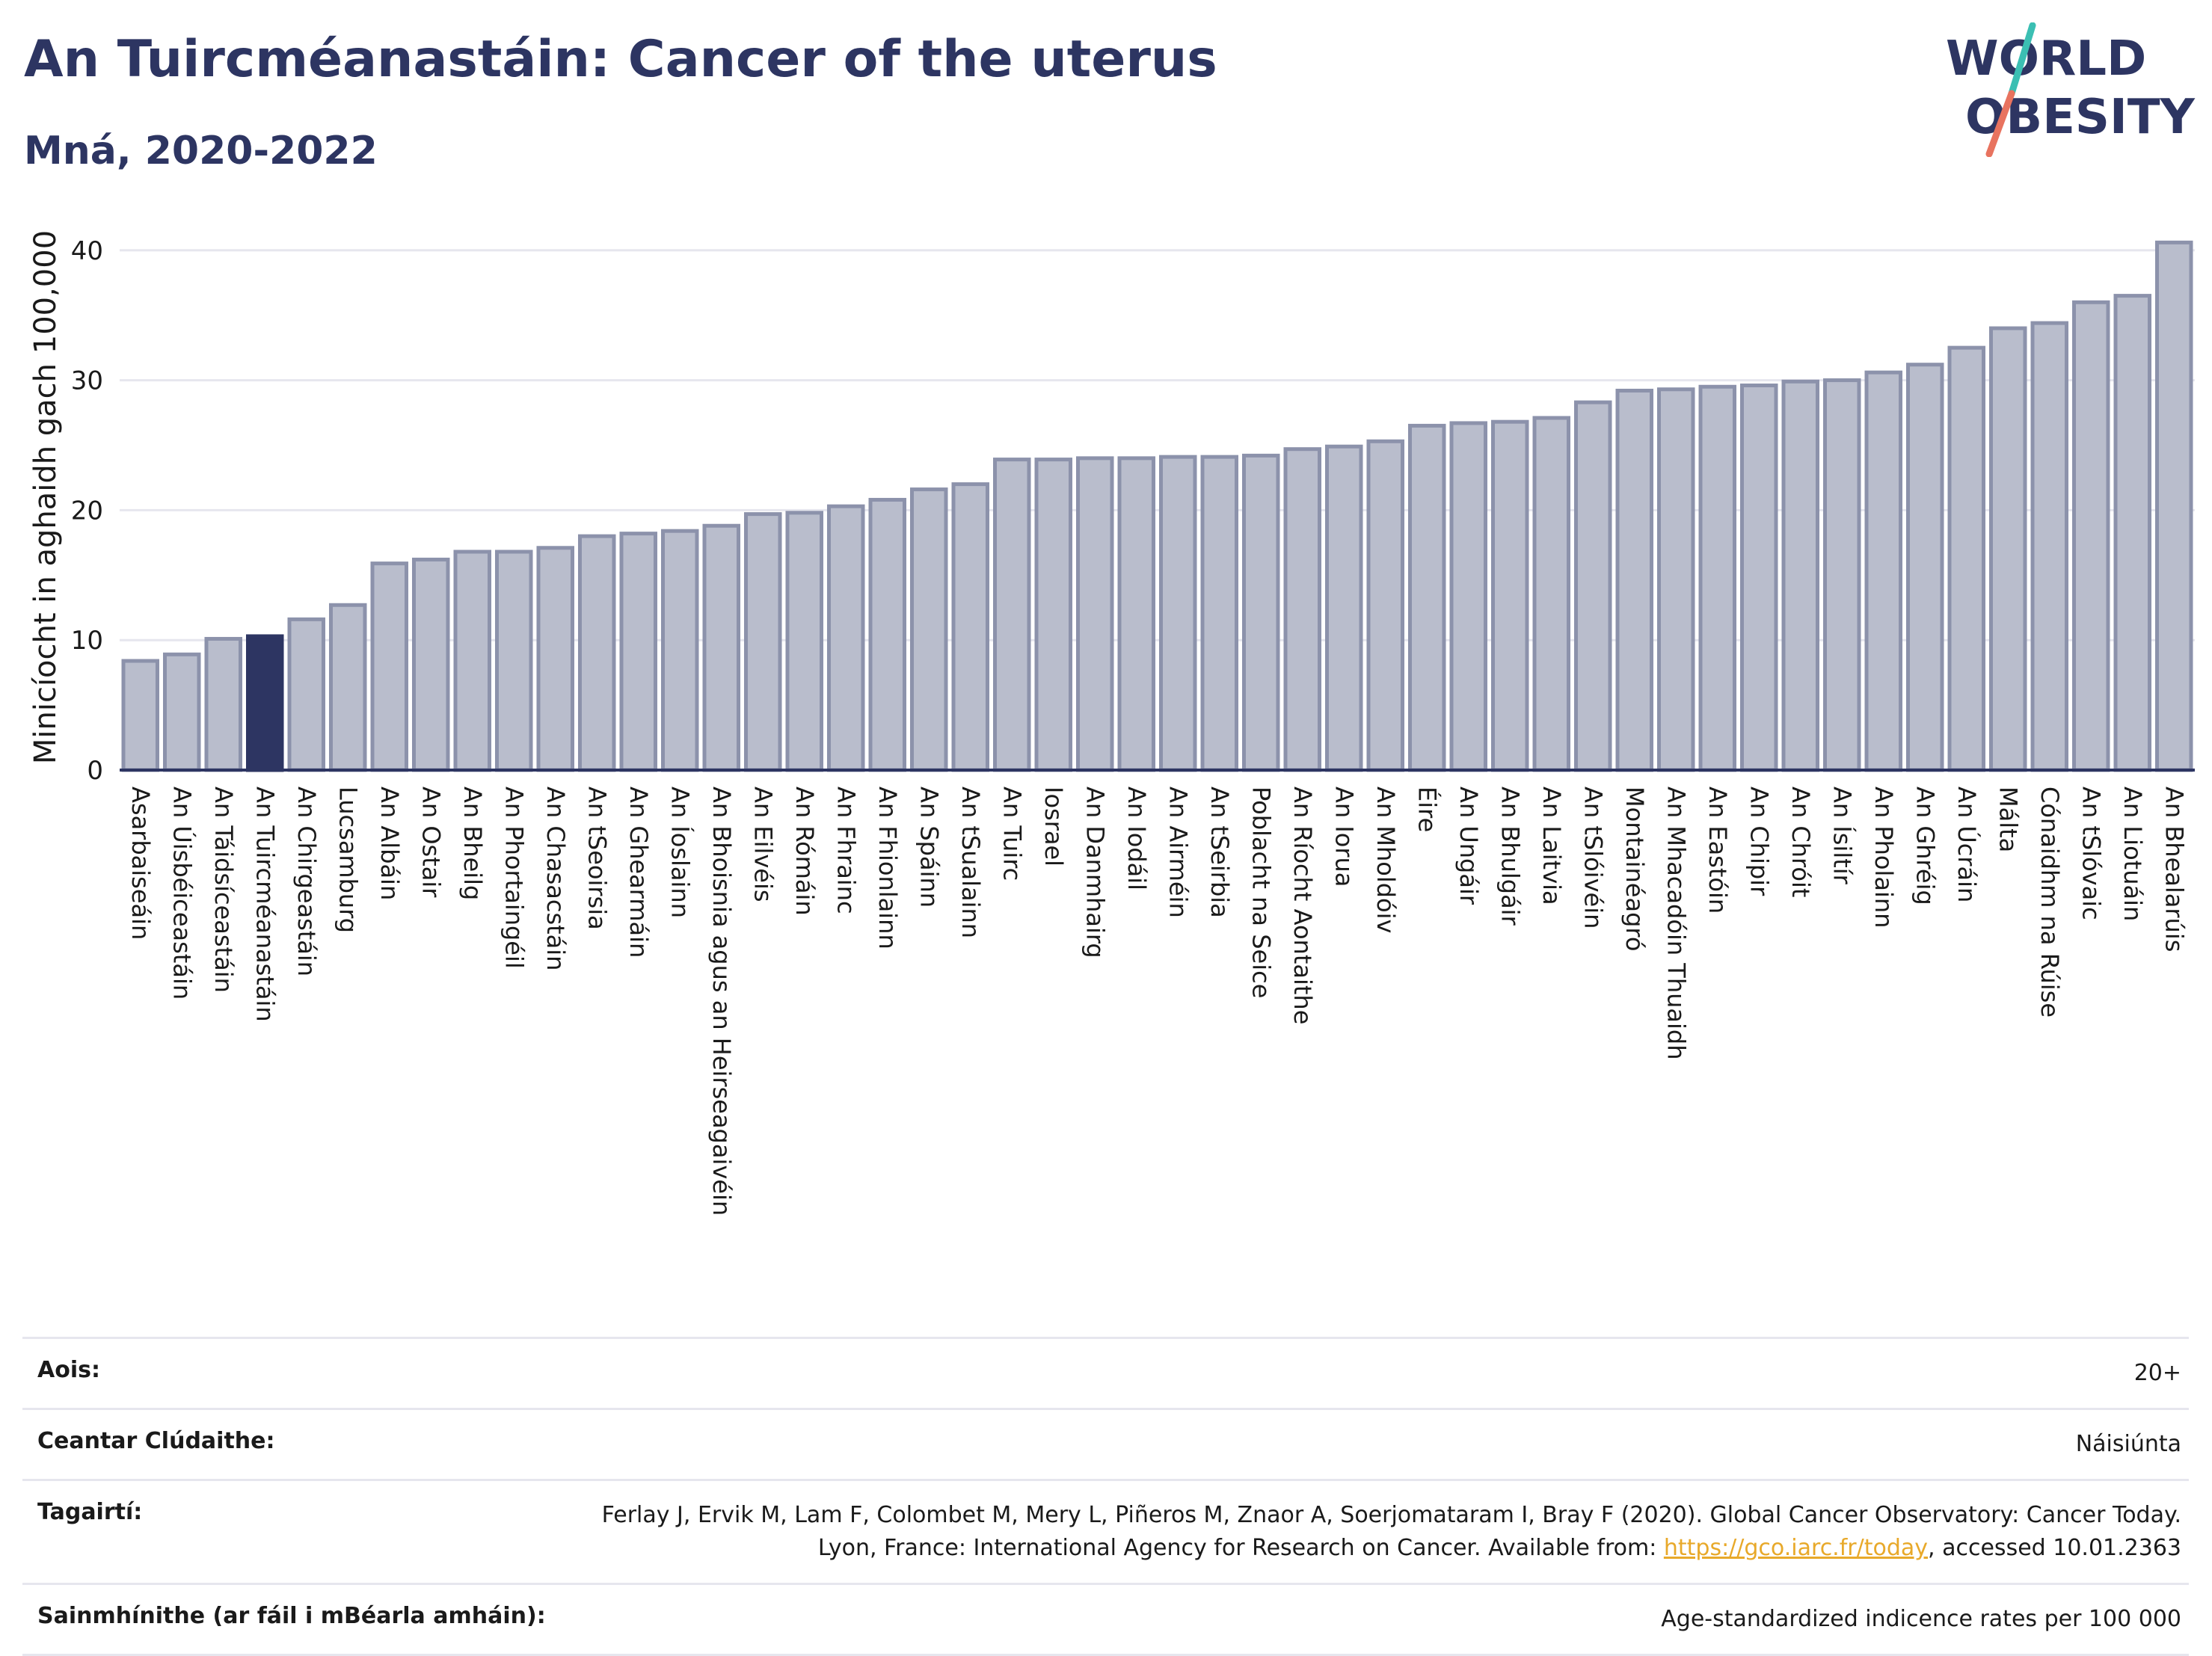  I want to click on x-tick-label: An Laitvia, so click(1551, 846).